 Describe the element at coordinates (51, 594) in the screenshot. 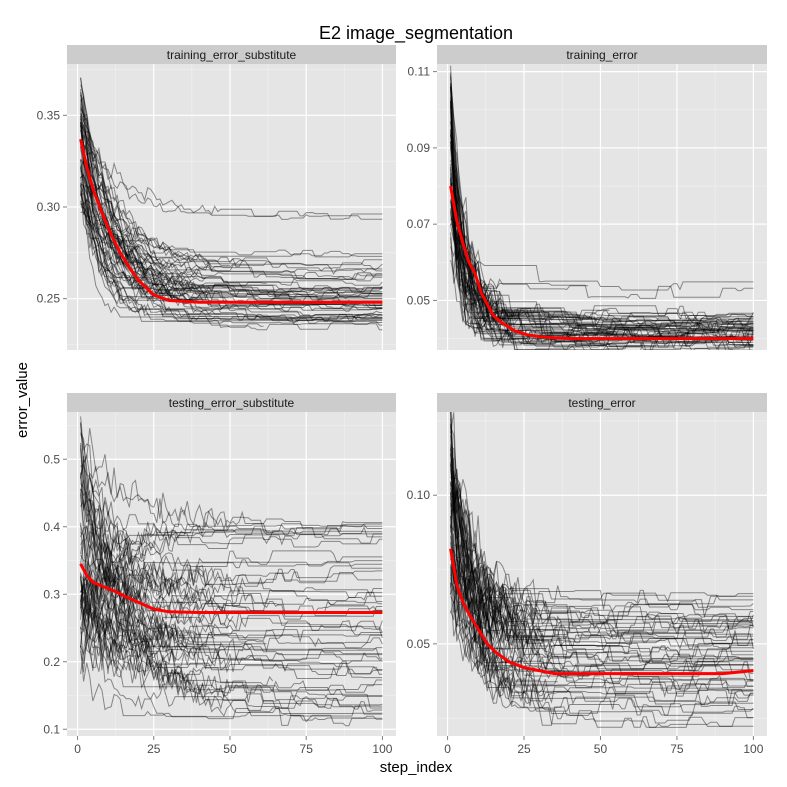

I see `y-tick-label: 0.3` at that location.